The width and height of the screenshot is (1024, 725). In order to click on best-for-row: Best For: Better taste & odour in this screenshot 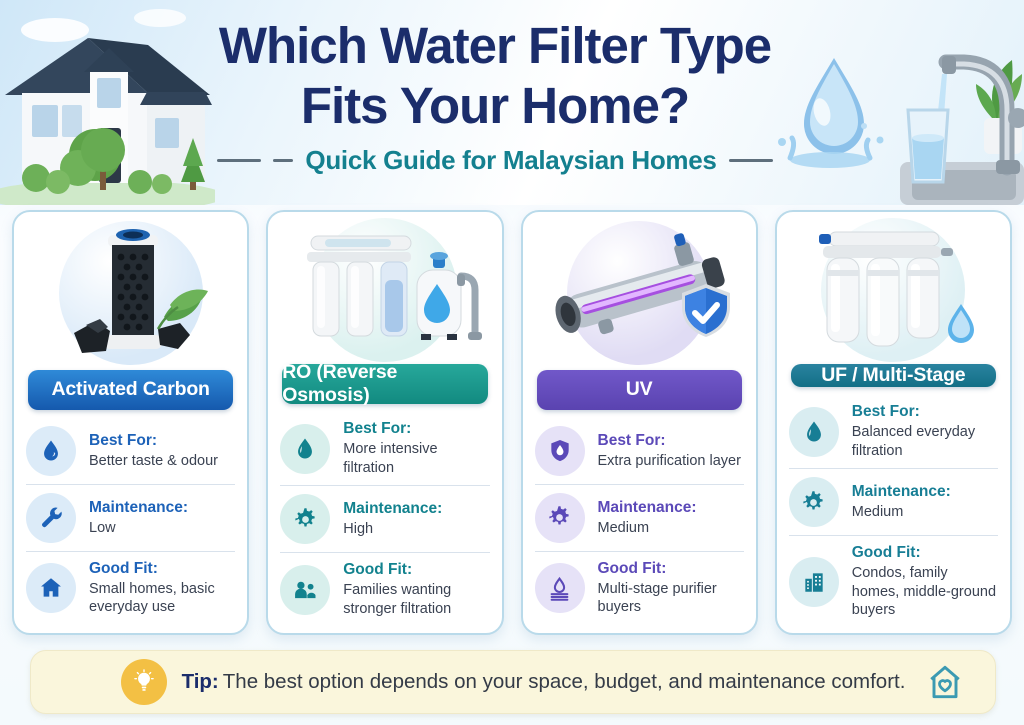, I will do `click(130, 451)`.